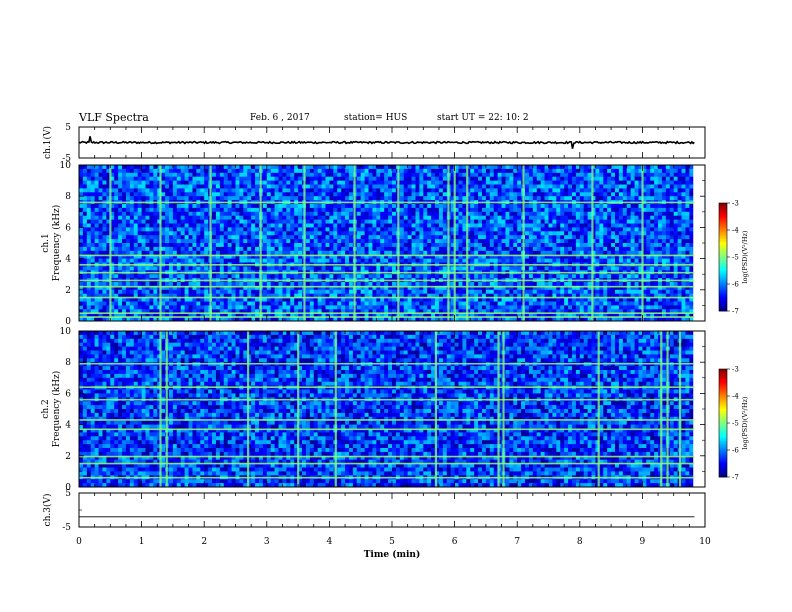 This screenshot has width=792, height=612. Describe the element at coordinates (114, 117) in the screenshot. I see `figure-title: VLF Spectra` at that location.